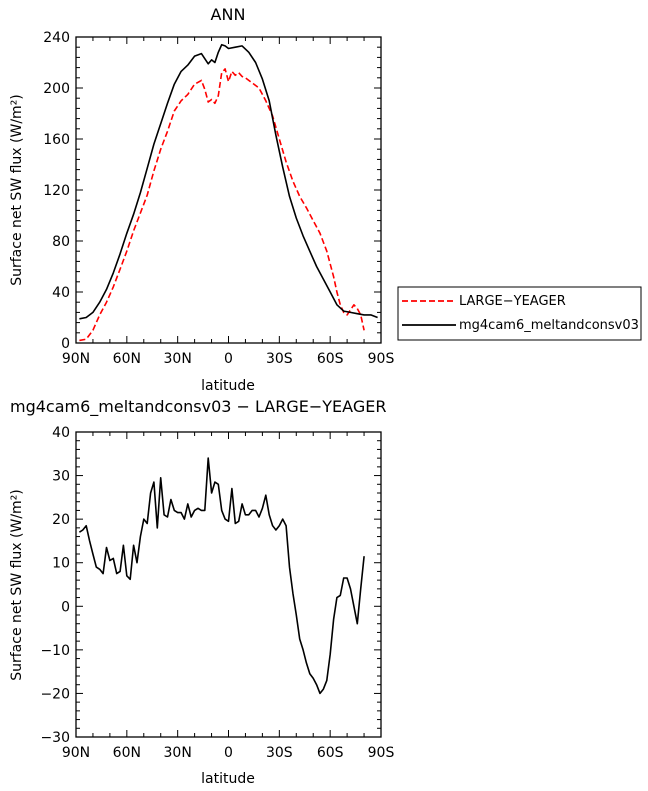 The width and height of the screenshot is (648, 791). Describe the element at coordinates (61, 433) in the screenshot. I see `bottom-y-tick-label: 40` at that location.